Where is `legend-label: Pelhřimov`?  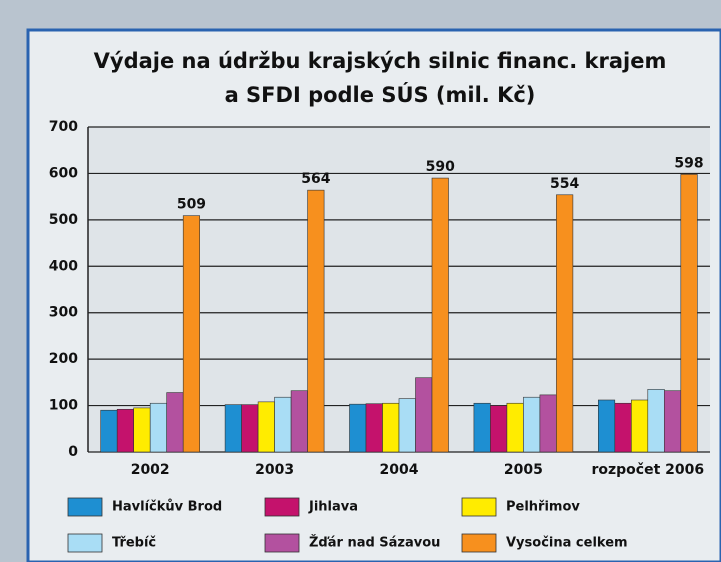
legend-label: Pelhřimov is located at coordinates (543, 507).